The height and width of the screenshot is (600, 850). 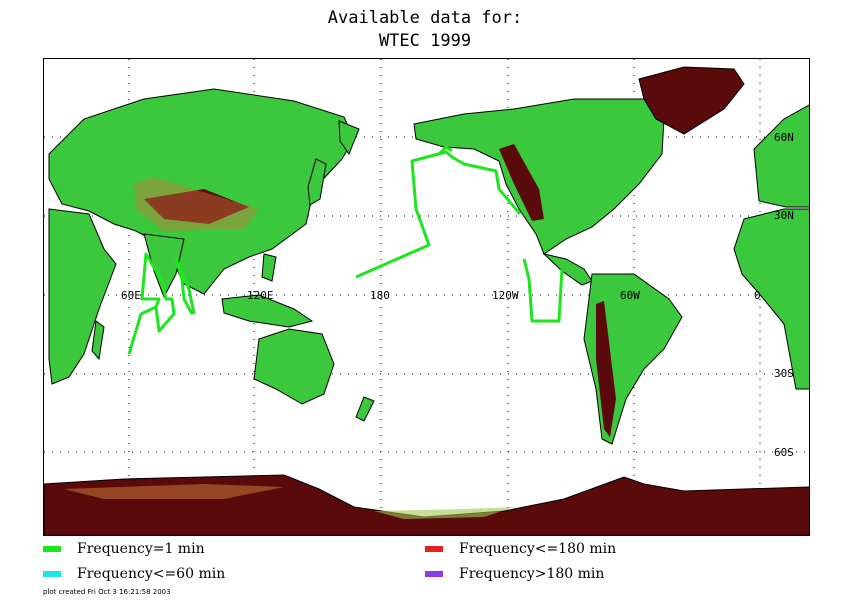 What do you see at coordinates (438, 214) in the screenshot?
I see `track-north-pacific` at bounding box center [438, 214].